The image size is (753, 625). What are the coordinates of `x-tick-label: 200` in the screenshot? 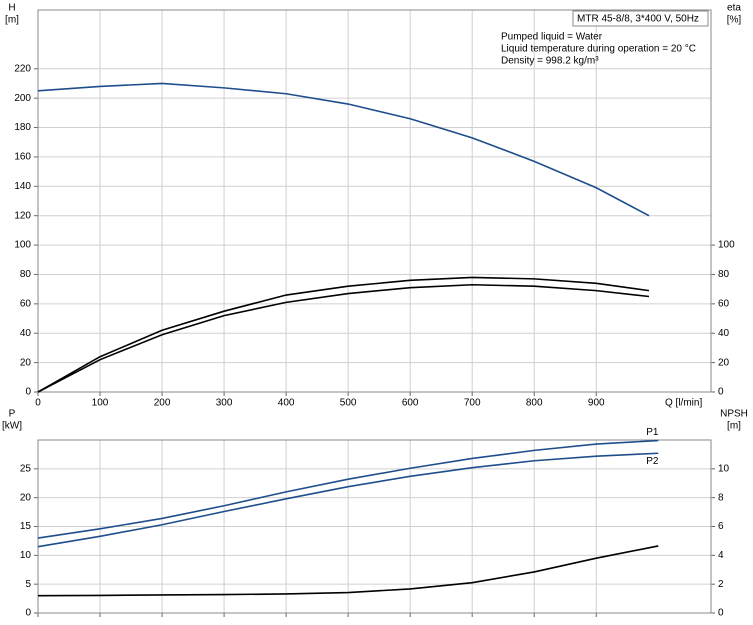 It's located at (162, 403).